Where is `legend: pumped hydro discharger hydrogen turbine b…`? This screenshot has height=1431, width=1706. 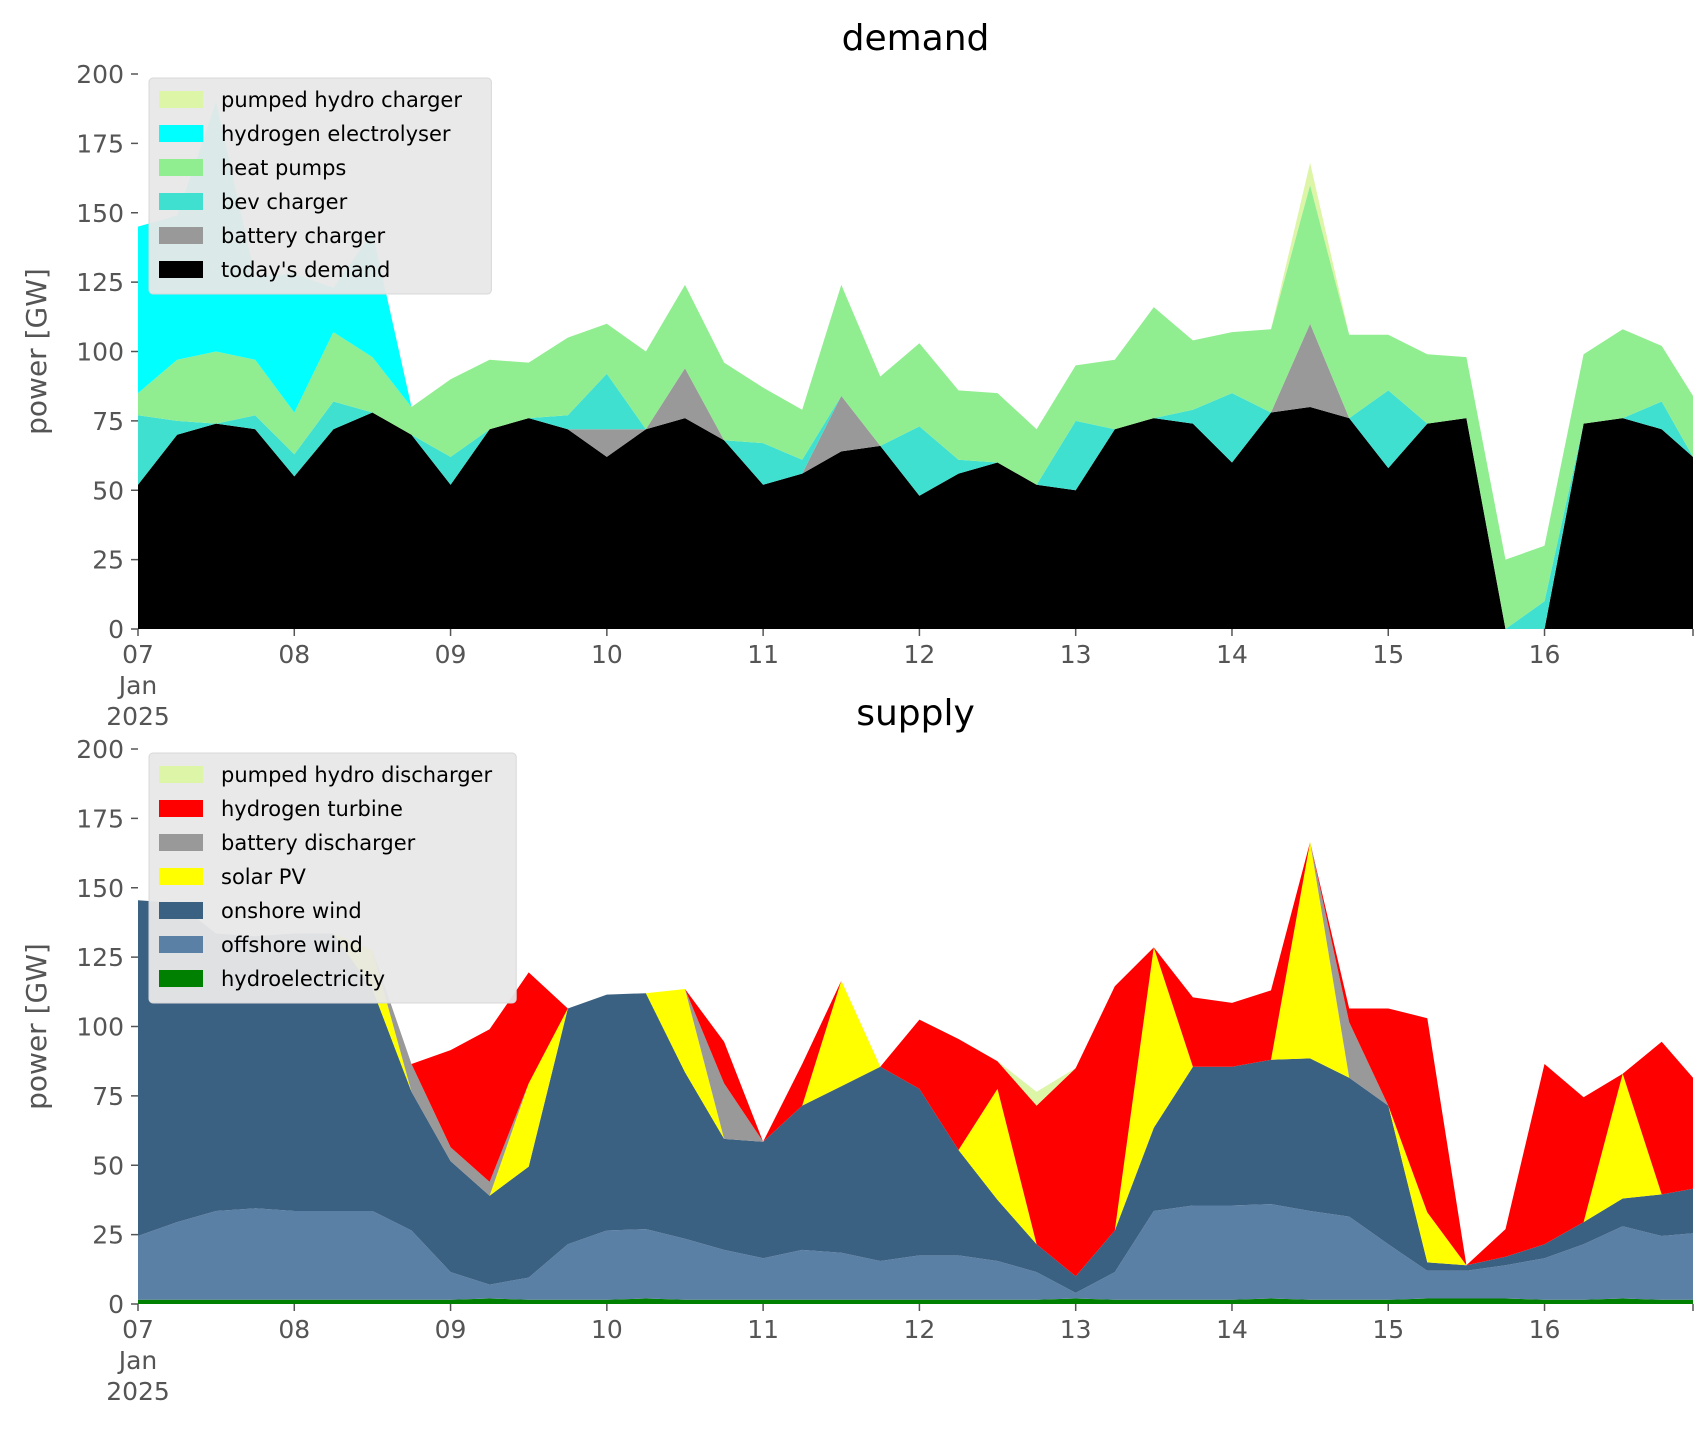
legend: pumped hydro discharger hydrogen turbine b… is located at coordinates (332, 878).